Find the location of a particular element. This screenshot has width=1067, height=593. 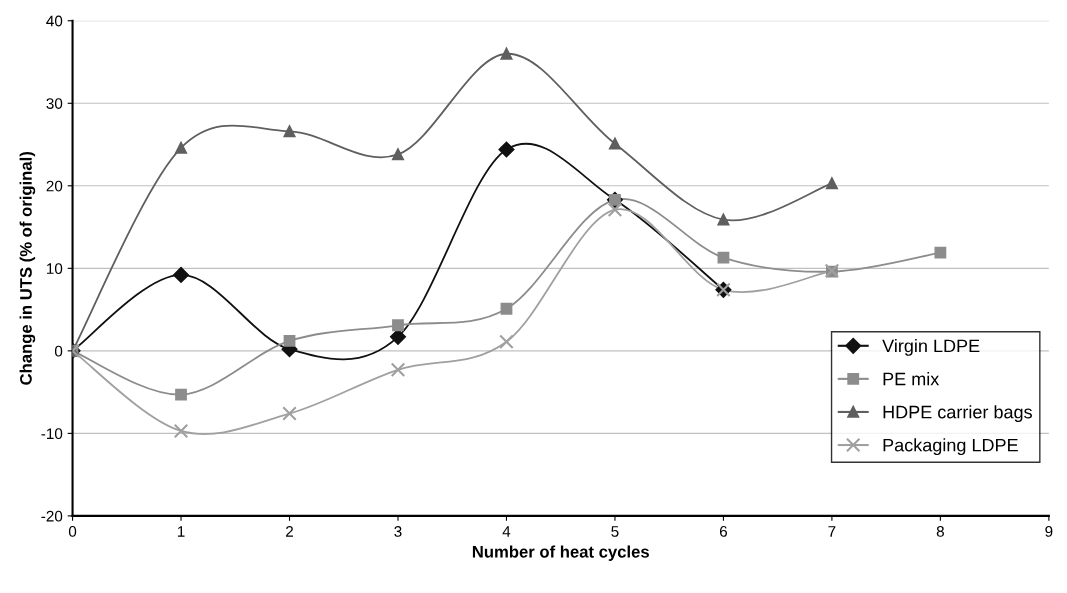

x-tick-label: 8 is located at coordinates (940, 531).